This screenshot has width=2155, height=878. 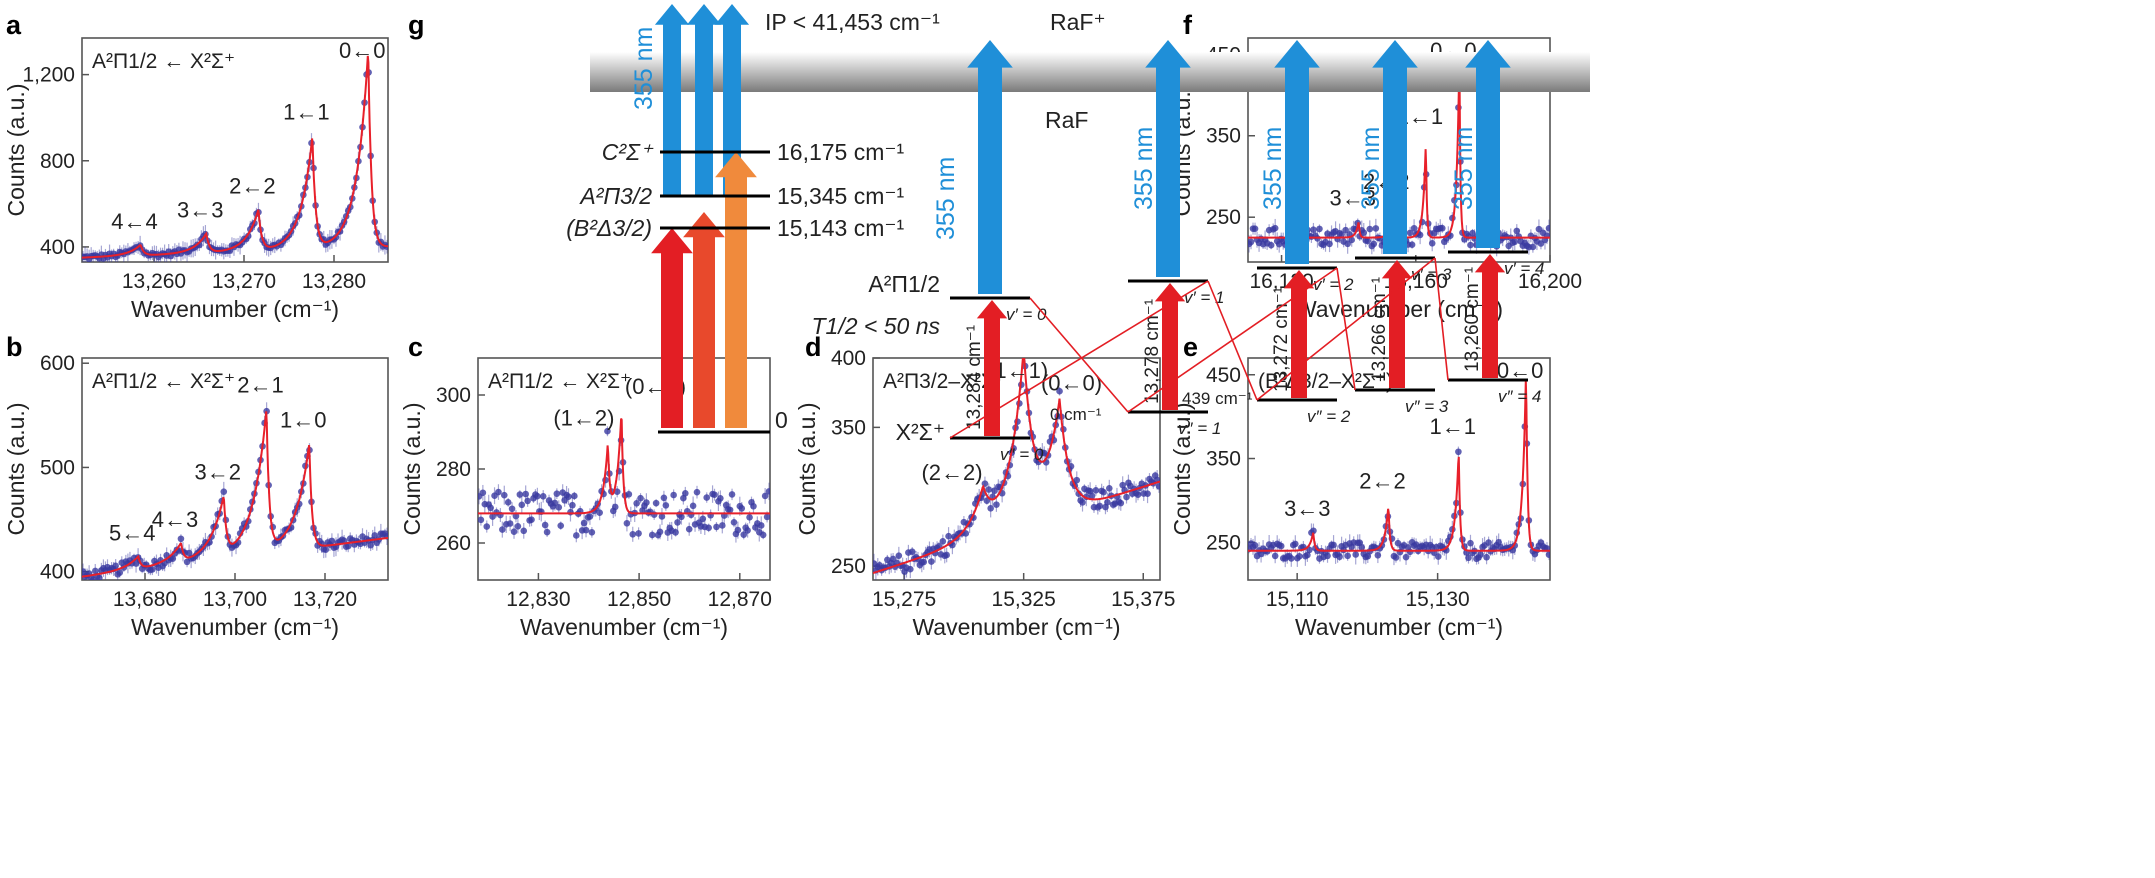 What do you see at coordinates (1273, 168) in the screenshot?
I see `laser-label: 355 nm` at bounding box center [1273, 168].